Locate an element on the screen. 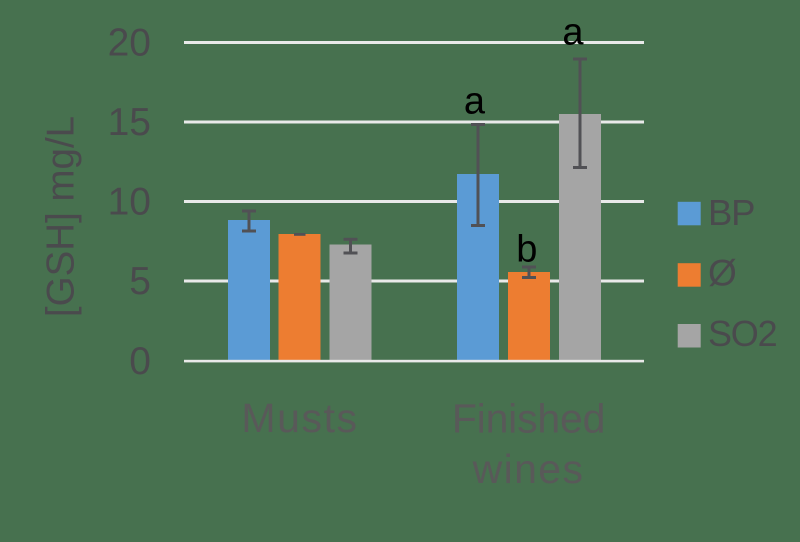 Image resolution: width=800 pixels, height=542 pixels. svg-text: SO2 is located at coordinates (742, 333).